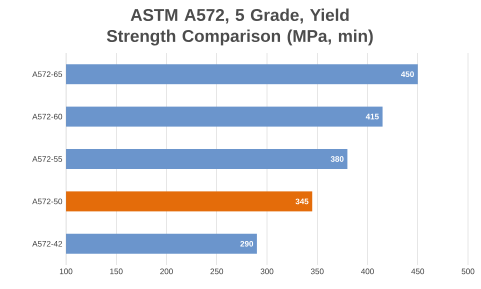 The height and width of the screenshot is (289, 481). I want to click on y-tick-label: A572-60, so click(47, 117).